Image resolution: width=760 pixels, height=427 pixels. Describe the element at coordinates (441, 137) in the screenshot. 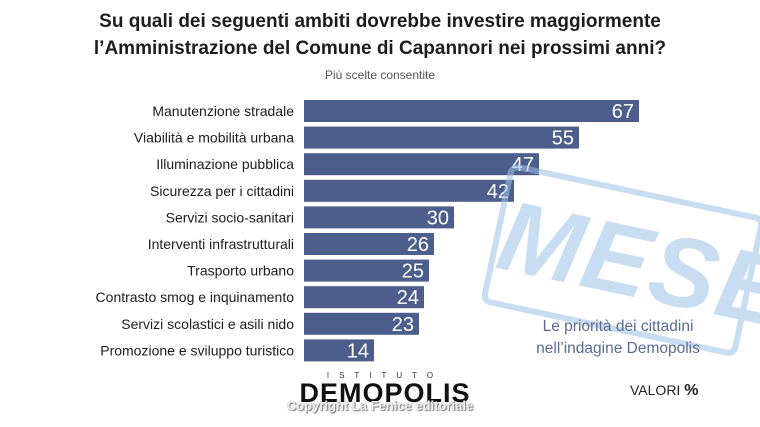

I see `bar-viabilita-e-mobilita-urbana` at that location.